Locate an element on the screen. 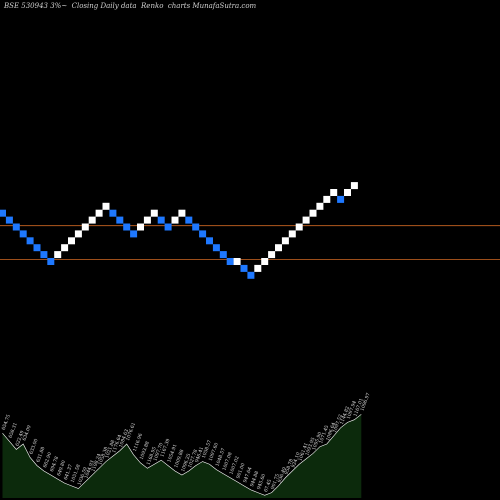  volume-label-3: 622.49 is located at coordinates (20, 438).